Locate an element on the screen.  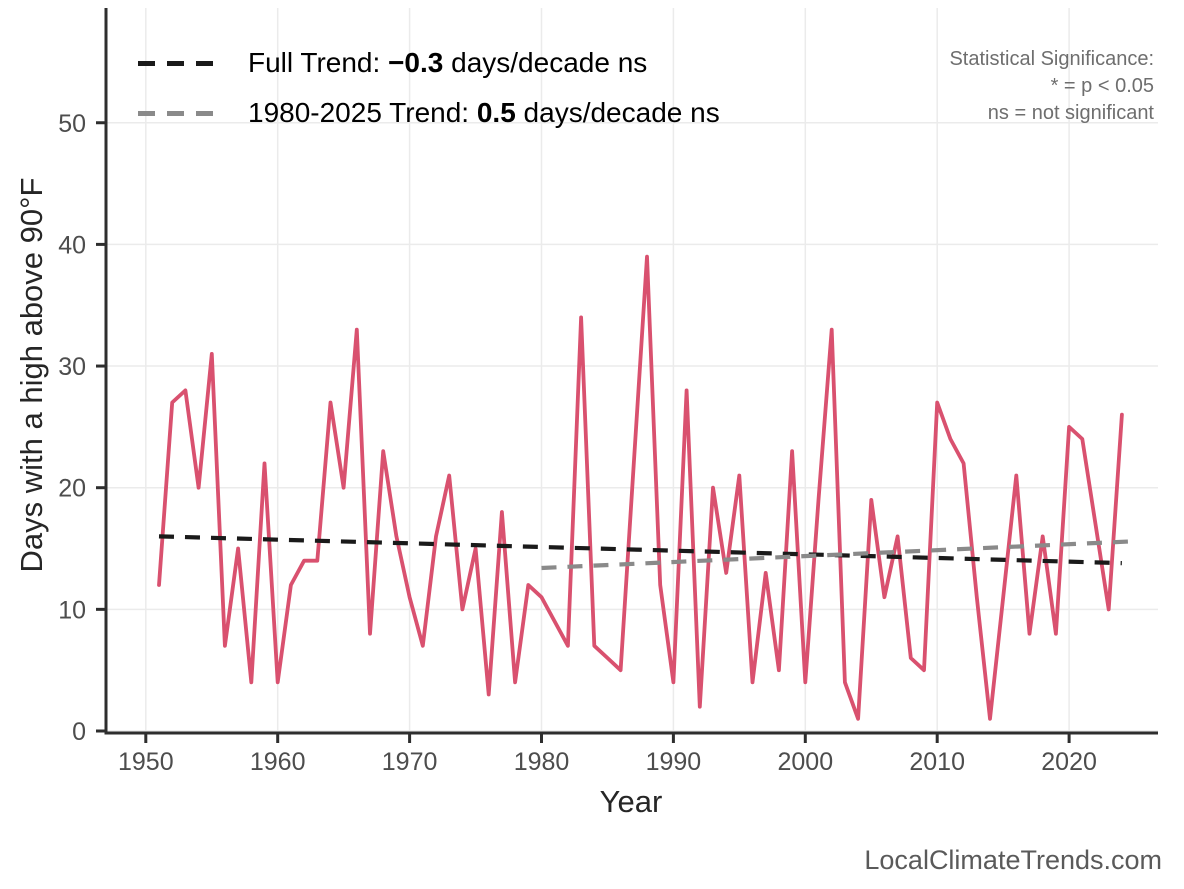
recent-trend-dash-icon is located at coordinates (180, 113).